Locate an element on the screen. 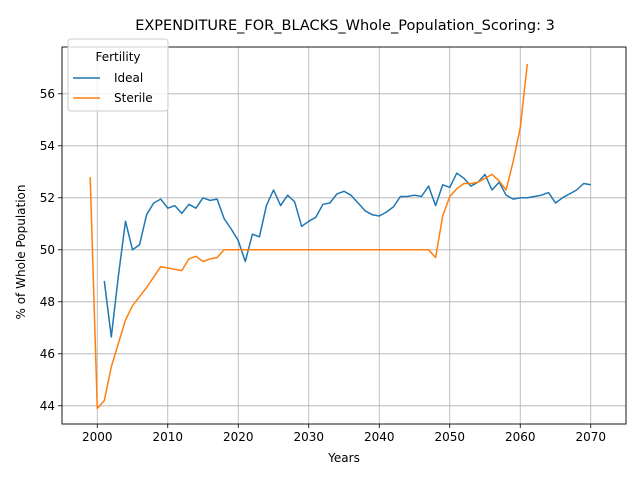  y-axis-label: % of Whole Population is located at coordinates (21, 252).